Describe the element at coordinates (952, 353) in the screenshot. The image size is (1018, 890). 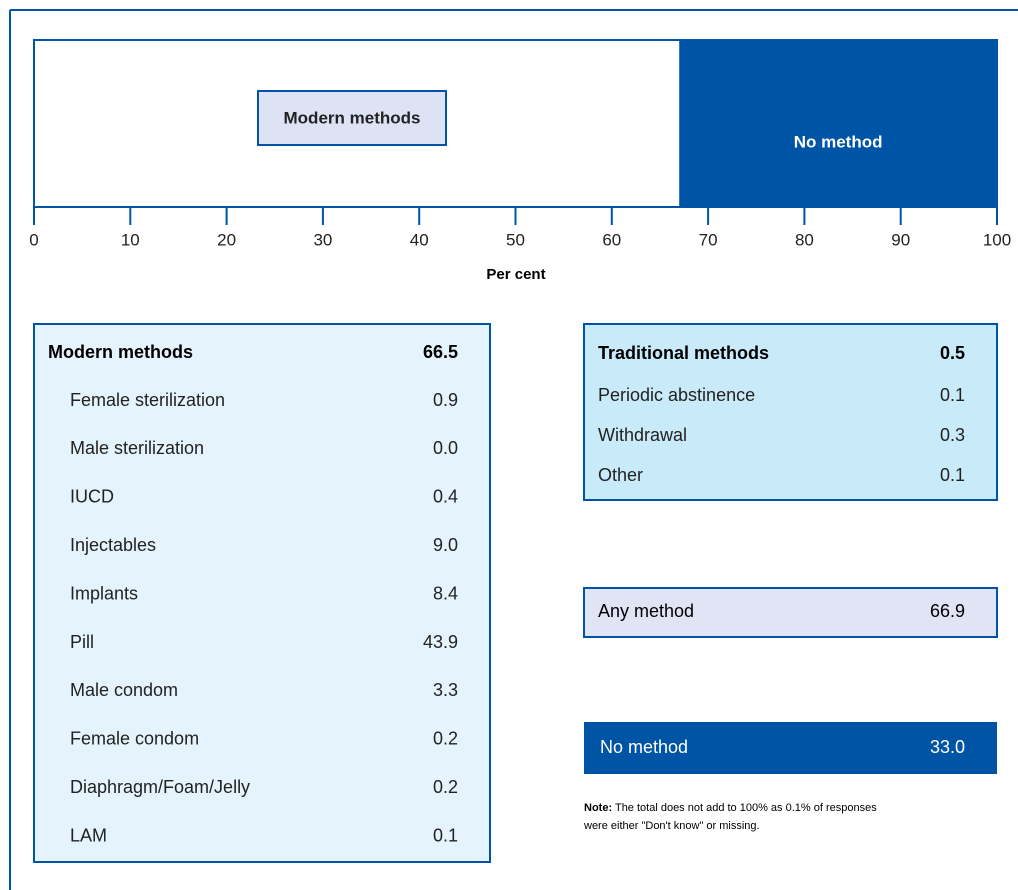
I see `traditional-total: 0.5` at that location.